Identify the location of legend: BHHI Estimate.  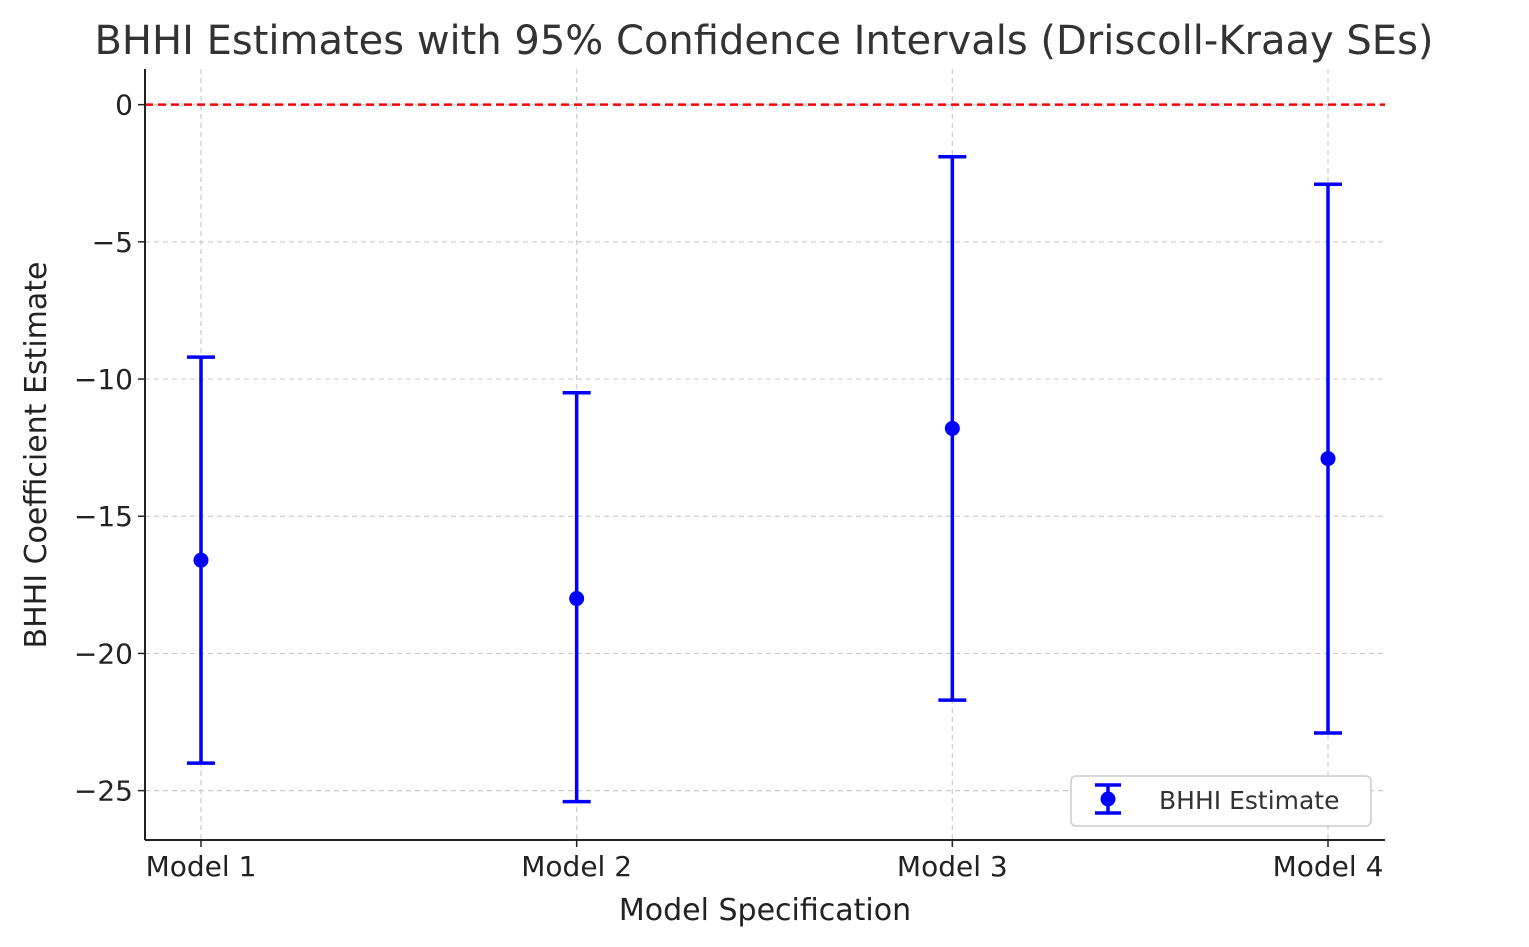
(1221, 801).